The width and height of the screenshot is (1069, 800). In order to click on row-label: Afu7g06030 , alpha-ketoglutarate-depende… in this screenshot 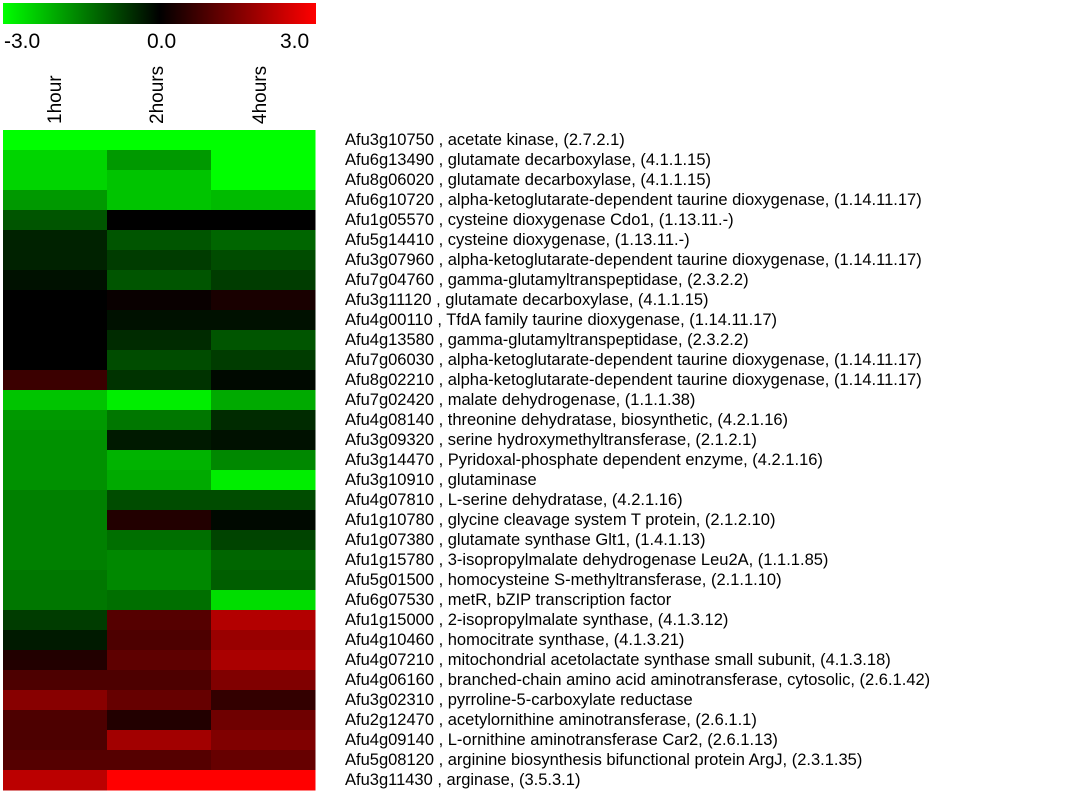, I will do `click(633, 360)`.